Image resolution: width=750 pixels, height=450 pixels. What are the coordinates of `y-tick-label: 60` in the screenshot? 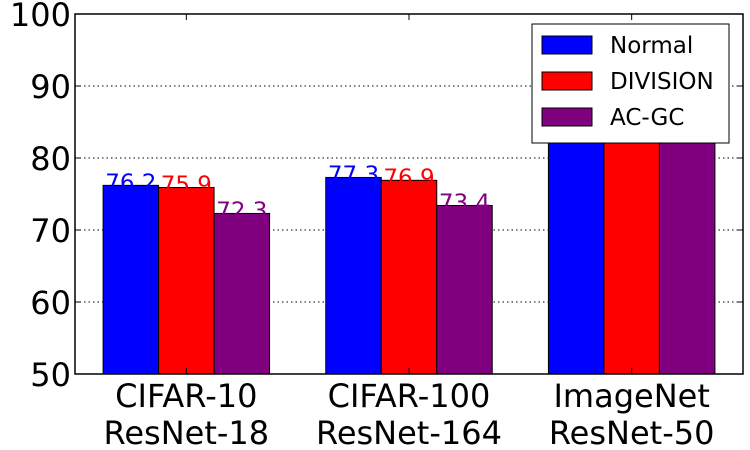 It's located at (50, 303).